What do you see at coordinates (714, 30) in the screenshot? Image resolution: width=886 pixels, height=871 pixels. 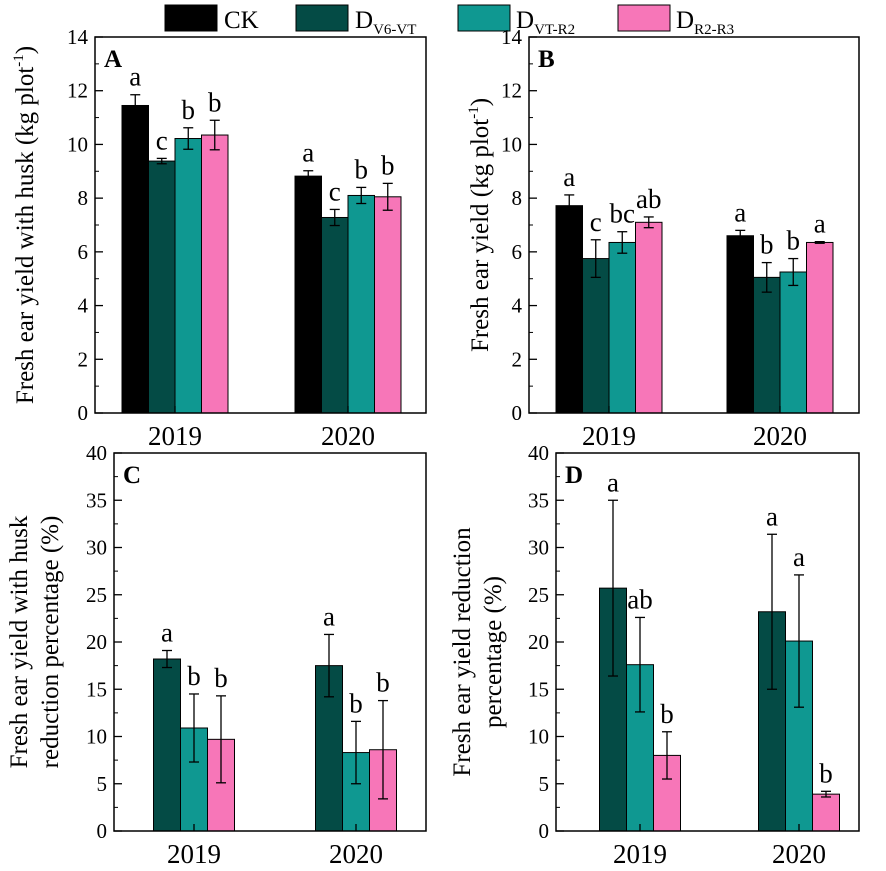 I see `legend-label-sub: R2-R3` at bounding box center [714, 30].